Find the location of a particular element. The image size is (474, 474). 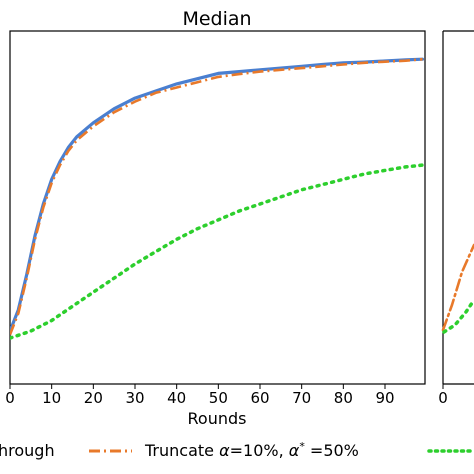

second-x-tick-label: 0 is located at coordinates (443, 398).